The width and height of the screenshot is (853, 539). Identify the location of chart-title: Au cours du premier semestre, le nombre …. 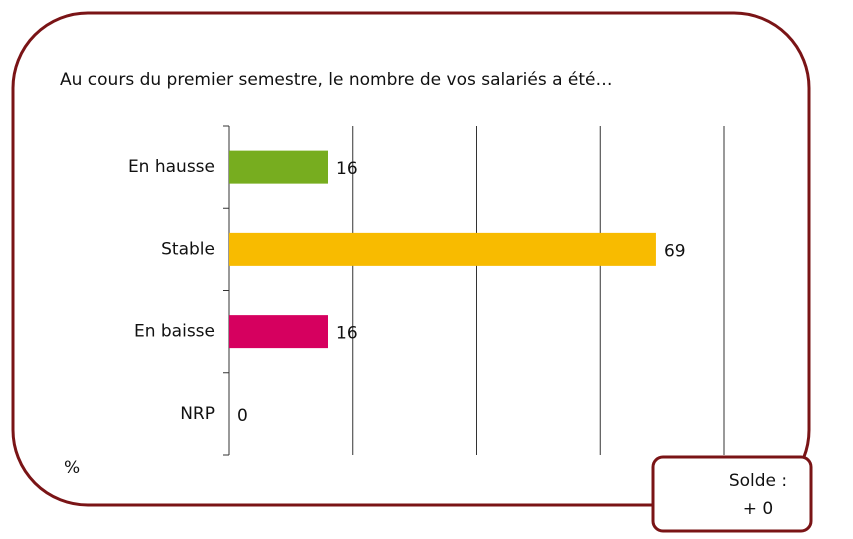
(336, 80).